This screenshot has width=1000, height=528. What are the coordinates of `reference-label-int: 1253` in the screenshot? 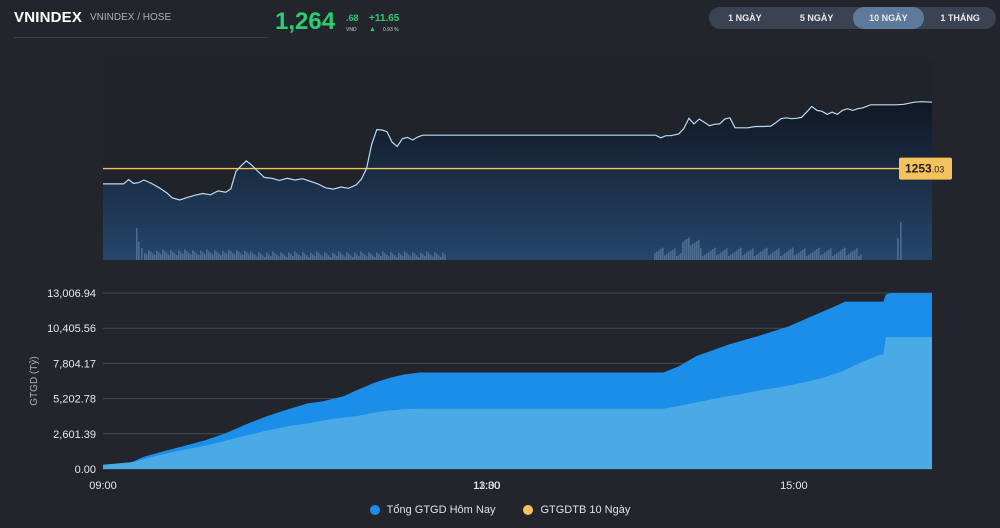 It's located at (918, 169).